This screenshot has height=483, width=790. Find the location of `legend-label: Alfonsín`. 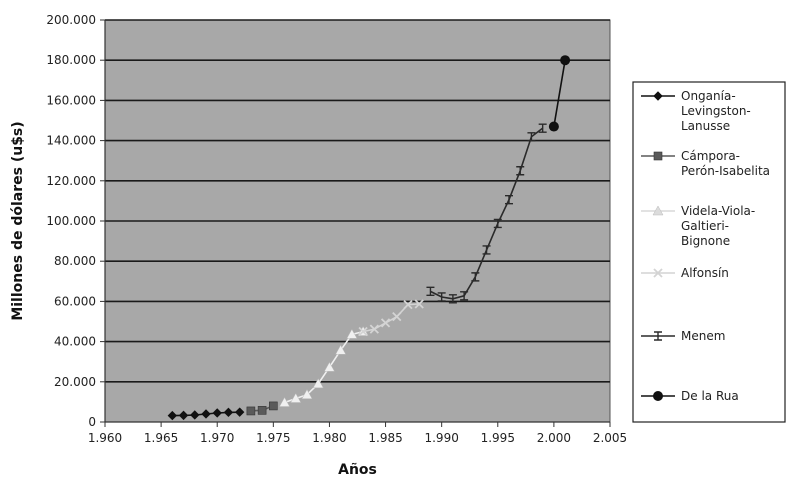

legend-label: Alfonsín is located at coordinates (705, 273).